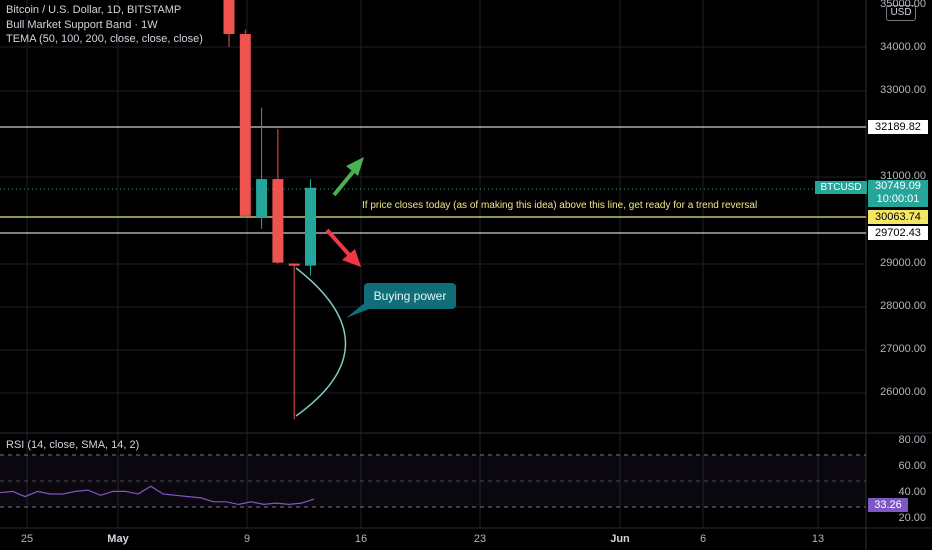 This screenshot has width=932, height=550. What do you see at coordinates (903, 392) in the screenshot?
I see `price-tick: 26000.00` at bounding box center [903, 392].